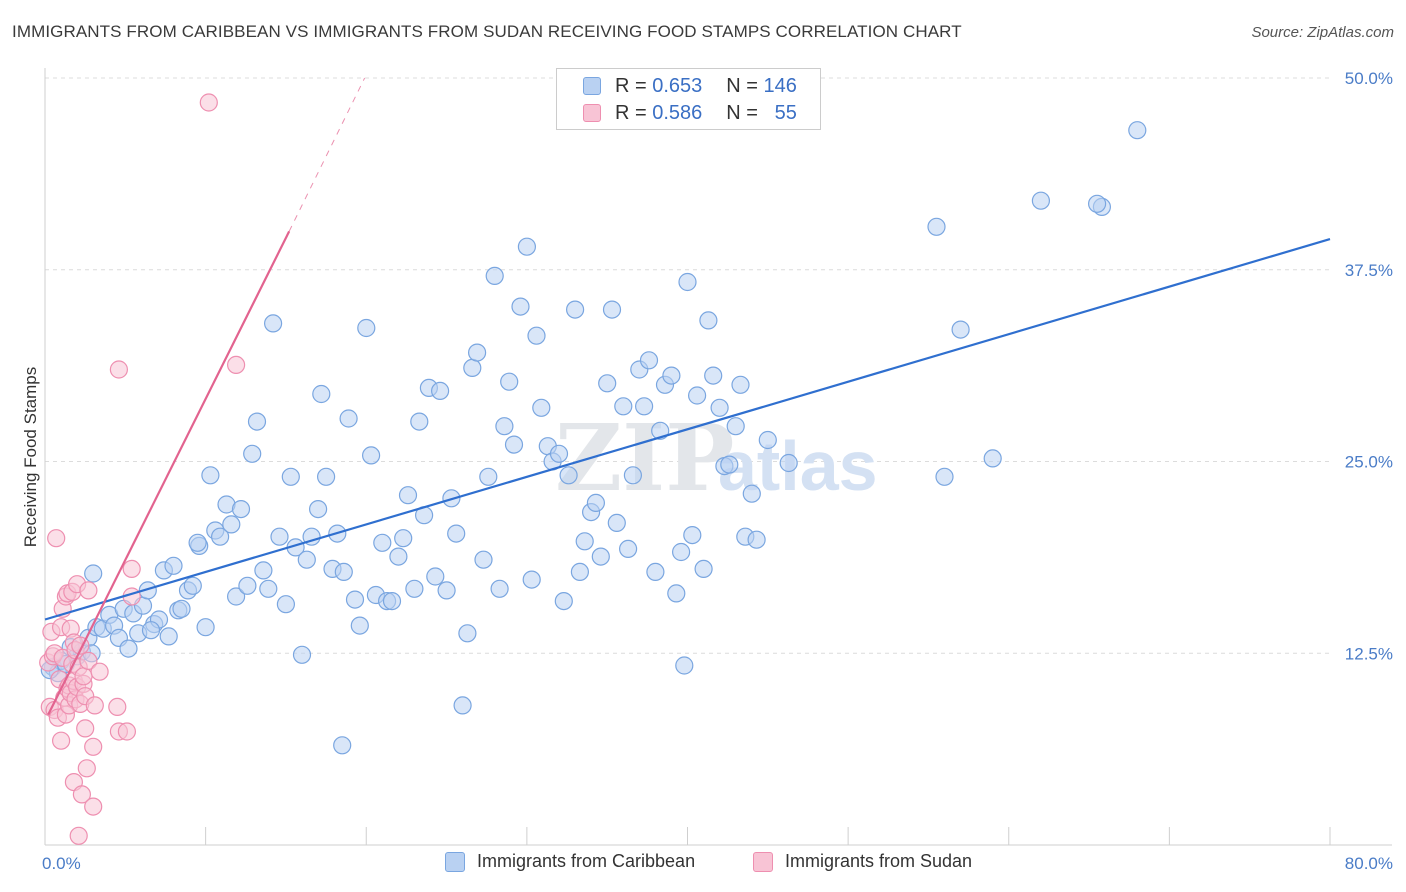  Describe the element at coordinates (327, 154) in the screenshot. I see `trend-extension-sudan` at that location.